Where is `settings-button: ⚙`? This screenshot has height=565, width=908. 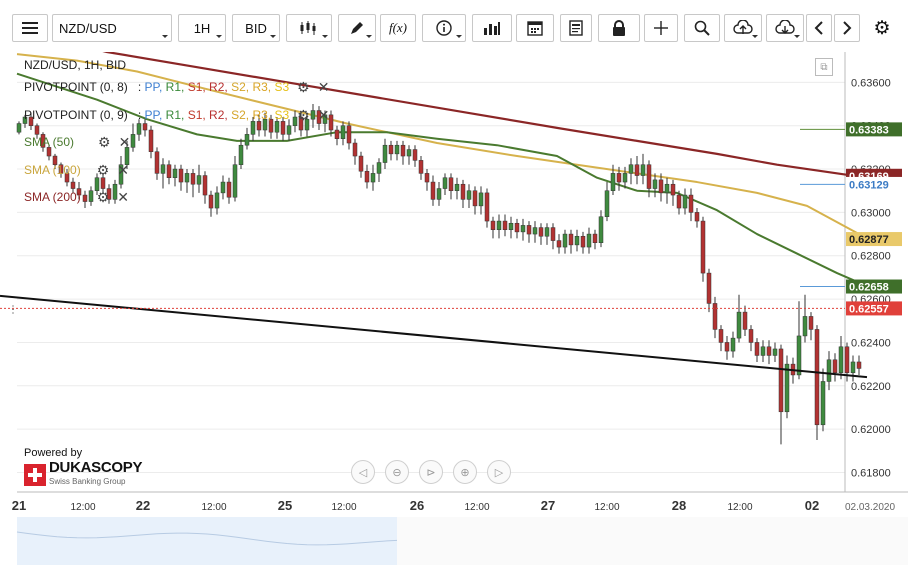
settings-button: ⚙ is located at coordinates (882, 28).